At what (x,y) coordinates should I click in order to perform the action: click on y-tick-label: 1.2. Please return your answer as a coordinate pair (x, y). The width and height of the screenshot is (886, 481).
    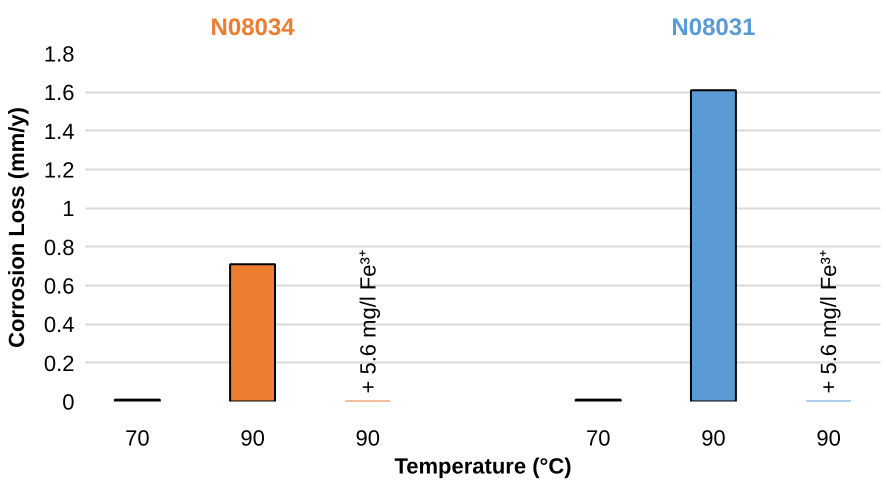
    Looking at the image, I should click on (59, 170).